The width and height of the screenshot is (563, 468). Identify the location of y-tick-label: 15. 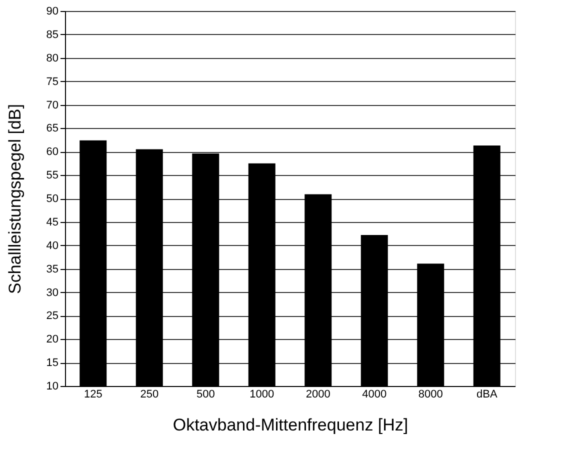
(52, 363).